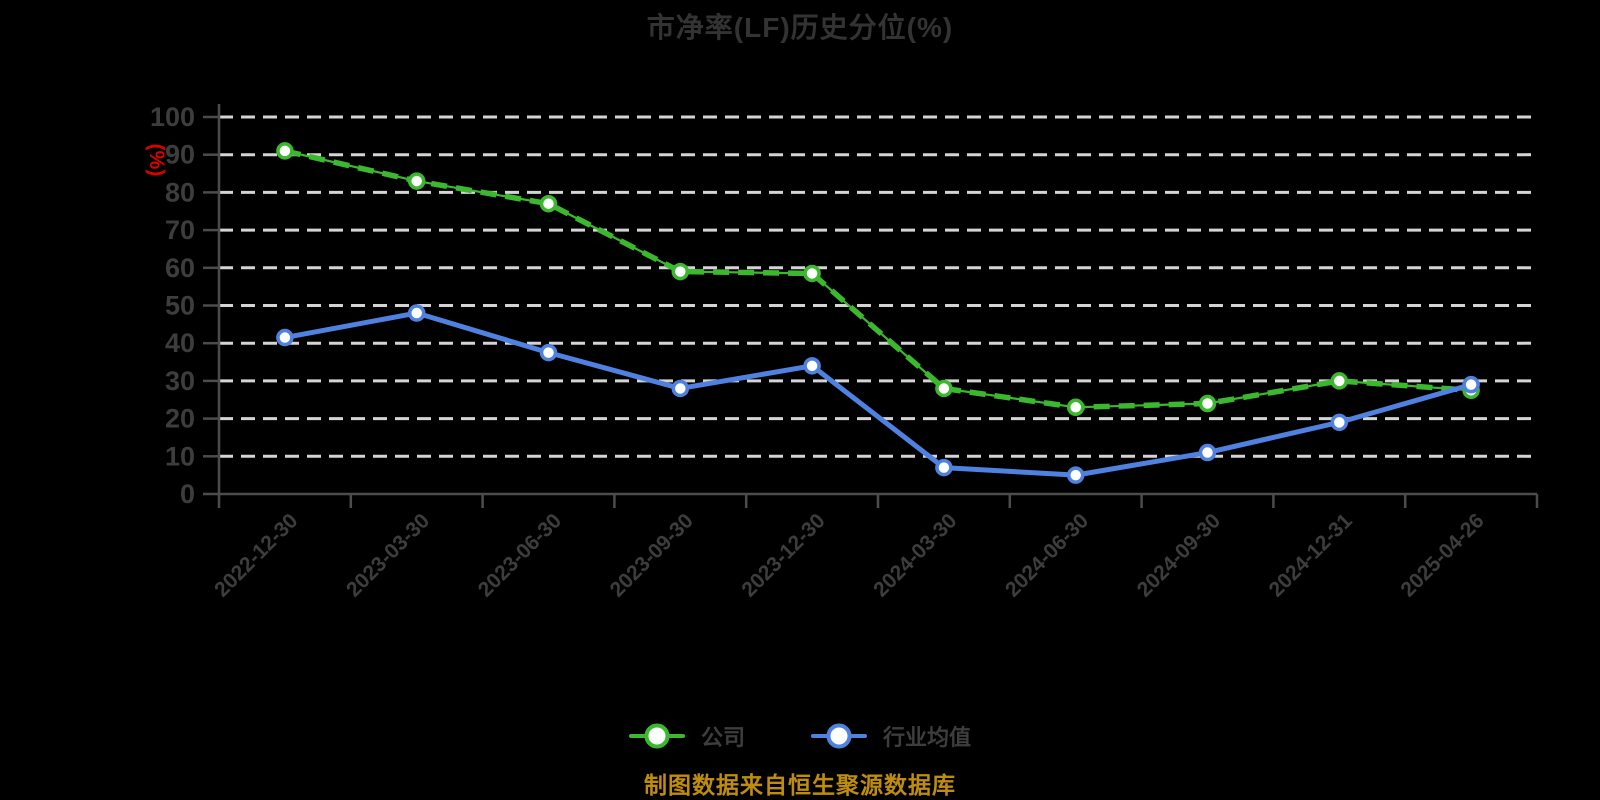 The width and height of the screenshot is (1600, 800). Describe the element at coordinates (686, 736) in the screenshot. I see `legend-item-0: 公司` at that location.